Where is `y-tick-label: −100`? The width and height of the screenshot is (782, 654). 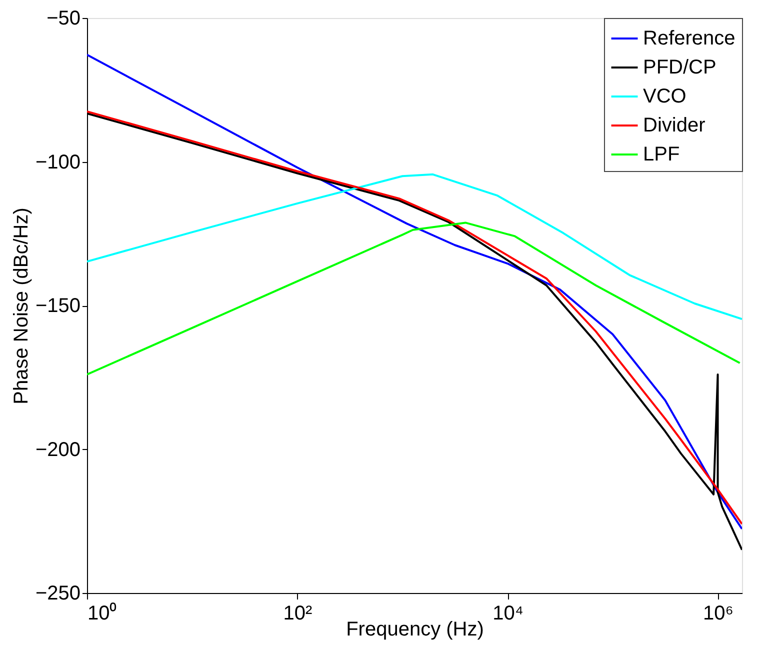
y-tick-label: −100 is located at coordinates (57, 162).